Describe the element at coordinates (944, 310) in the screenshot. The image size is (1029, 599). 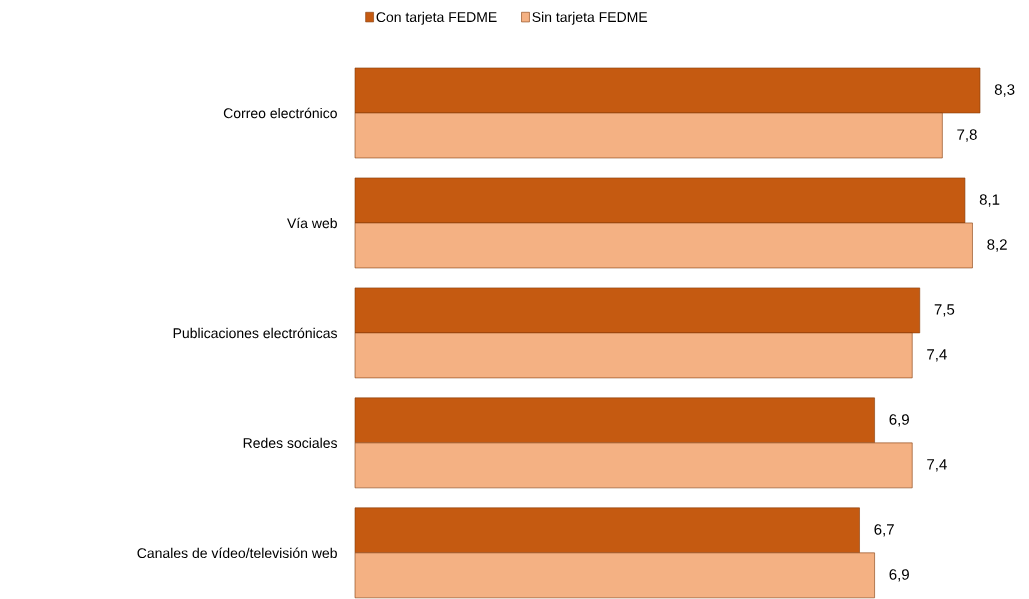
I see `data-label: 7,5` at that location.